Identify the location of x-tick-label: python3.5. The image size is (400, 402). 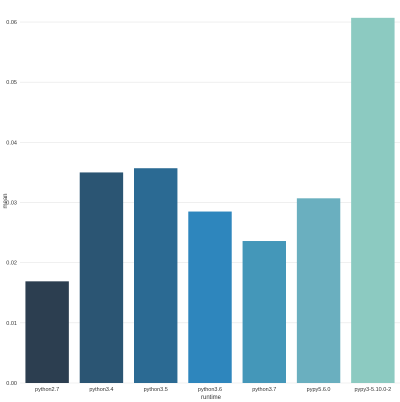
(156, 390).